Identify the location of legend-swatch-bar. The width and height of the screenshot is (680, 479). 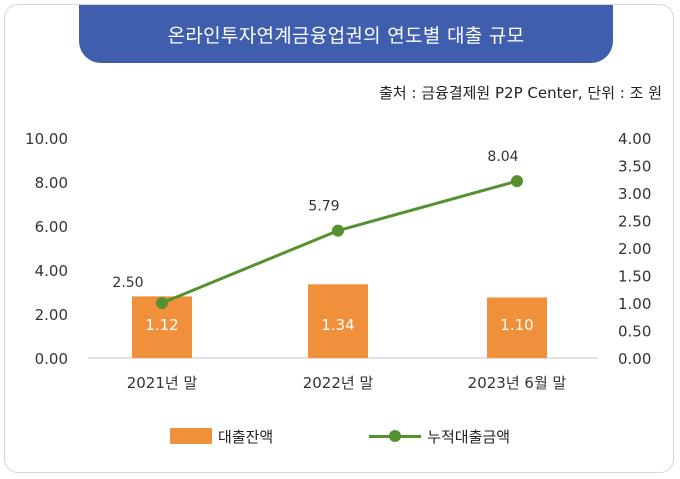
(190, 436).